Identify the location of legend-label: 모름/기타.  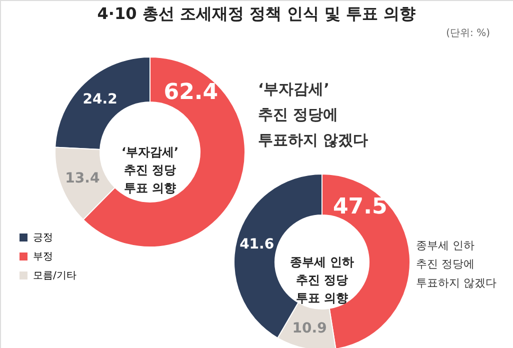
(54, 276).